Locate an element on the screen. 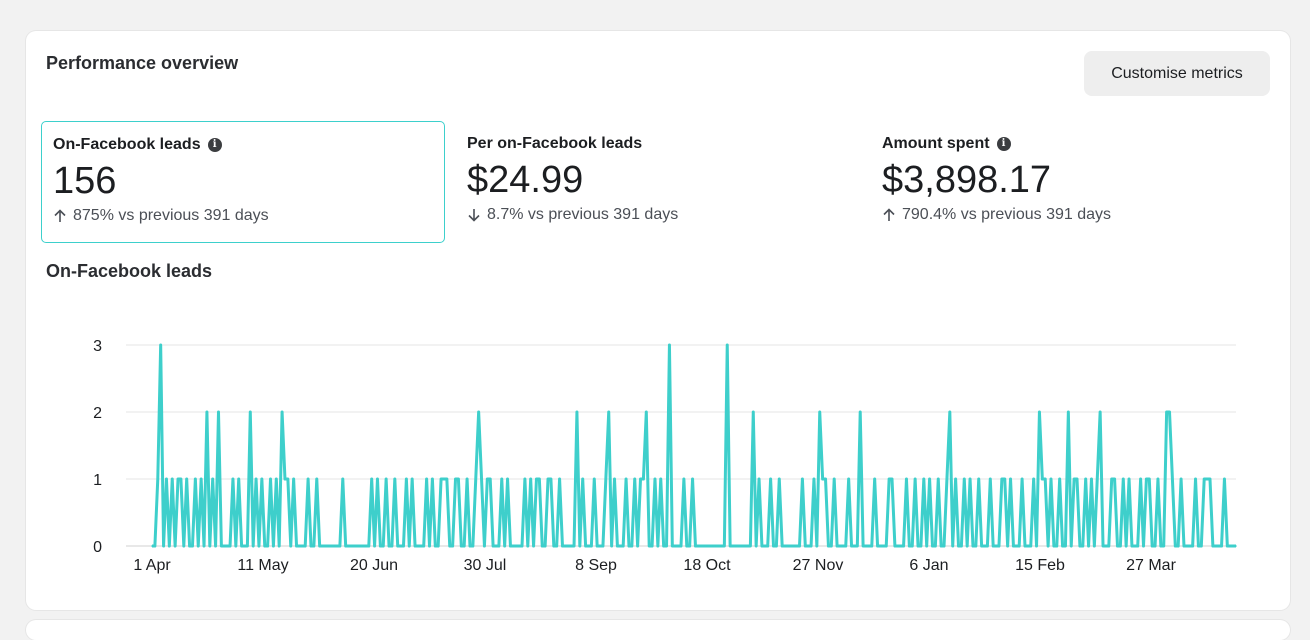 The image size is (1310, 640). x-tick-label: 27 Mar is located at coordinates (1151, 565).